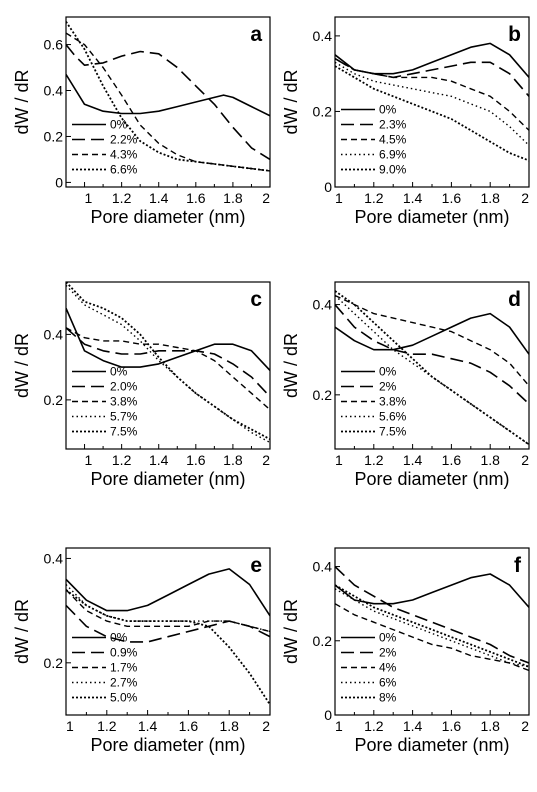 Image resolution: width=537 pixels, height=792 pixels. Describe the element at coordinates (124, 387) in the screenshot. I see `legend-label: 2.0%` at that location.